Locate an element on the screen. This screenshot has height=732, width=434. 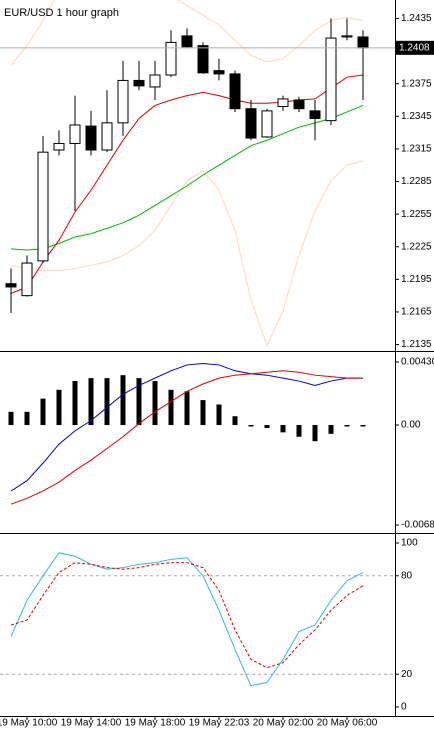
y-tick-label: -0.00682 is located at coordinates (417, 525).